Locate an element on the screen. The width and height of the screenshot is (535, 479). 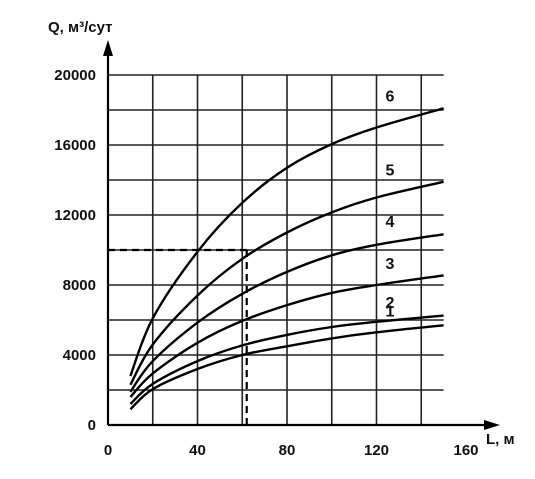
y-axis-title: Q, м³/сут is located at coordinates (80, 27).